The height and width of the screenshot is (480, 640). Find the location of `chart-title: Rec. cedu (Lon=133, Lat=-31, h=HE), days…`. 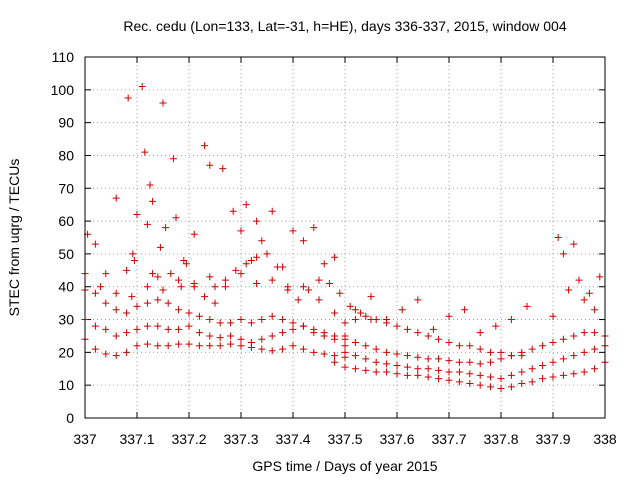

chart-title: Rec. cedu (Lon=133, Lat=-31, h=HE), days… is located at coordinates (344, 26).